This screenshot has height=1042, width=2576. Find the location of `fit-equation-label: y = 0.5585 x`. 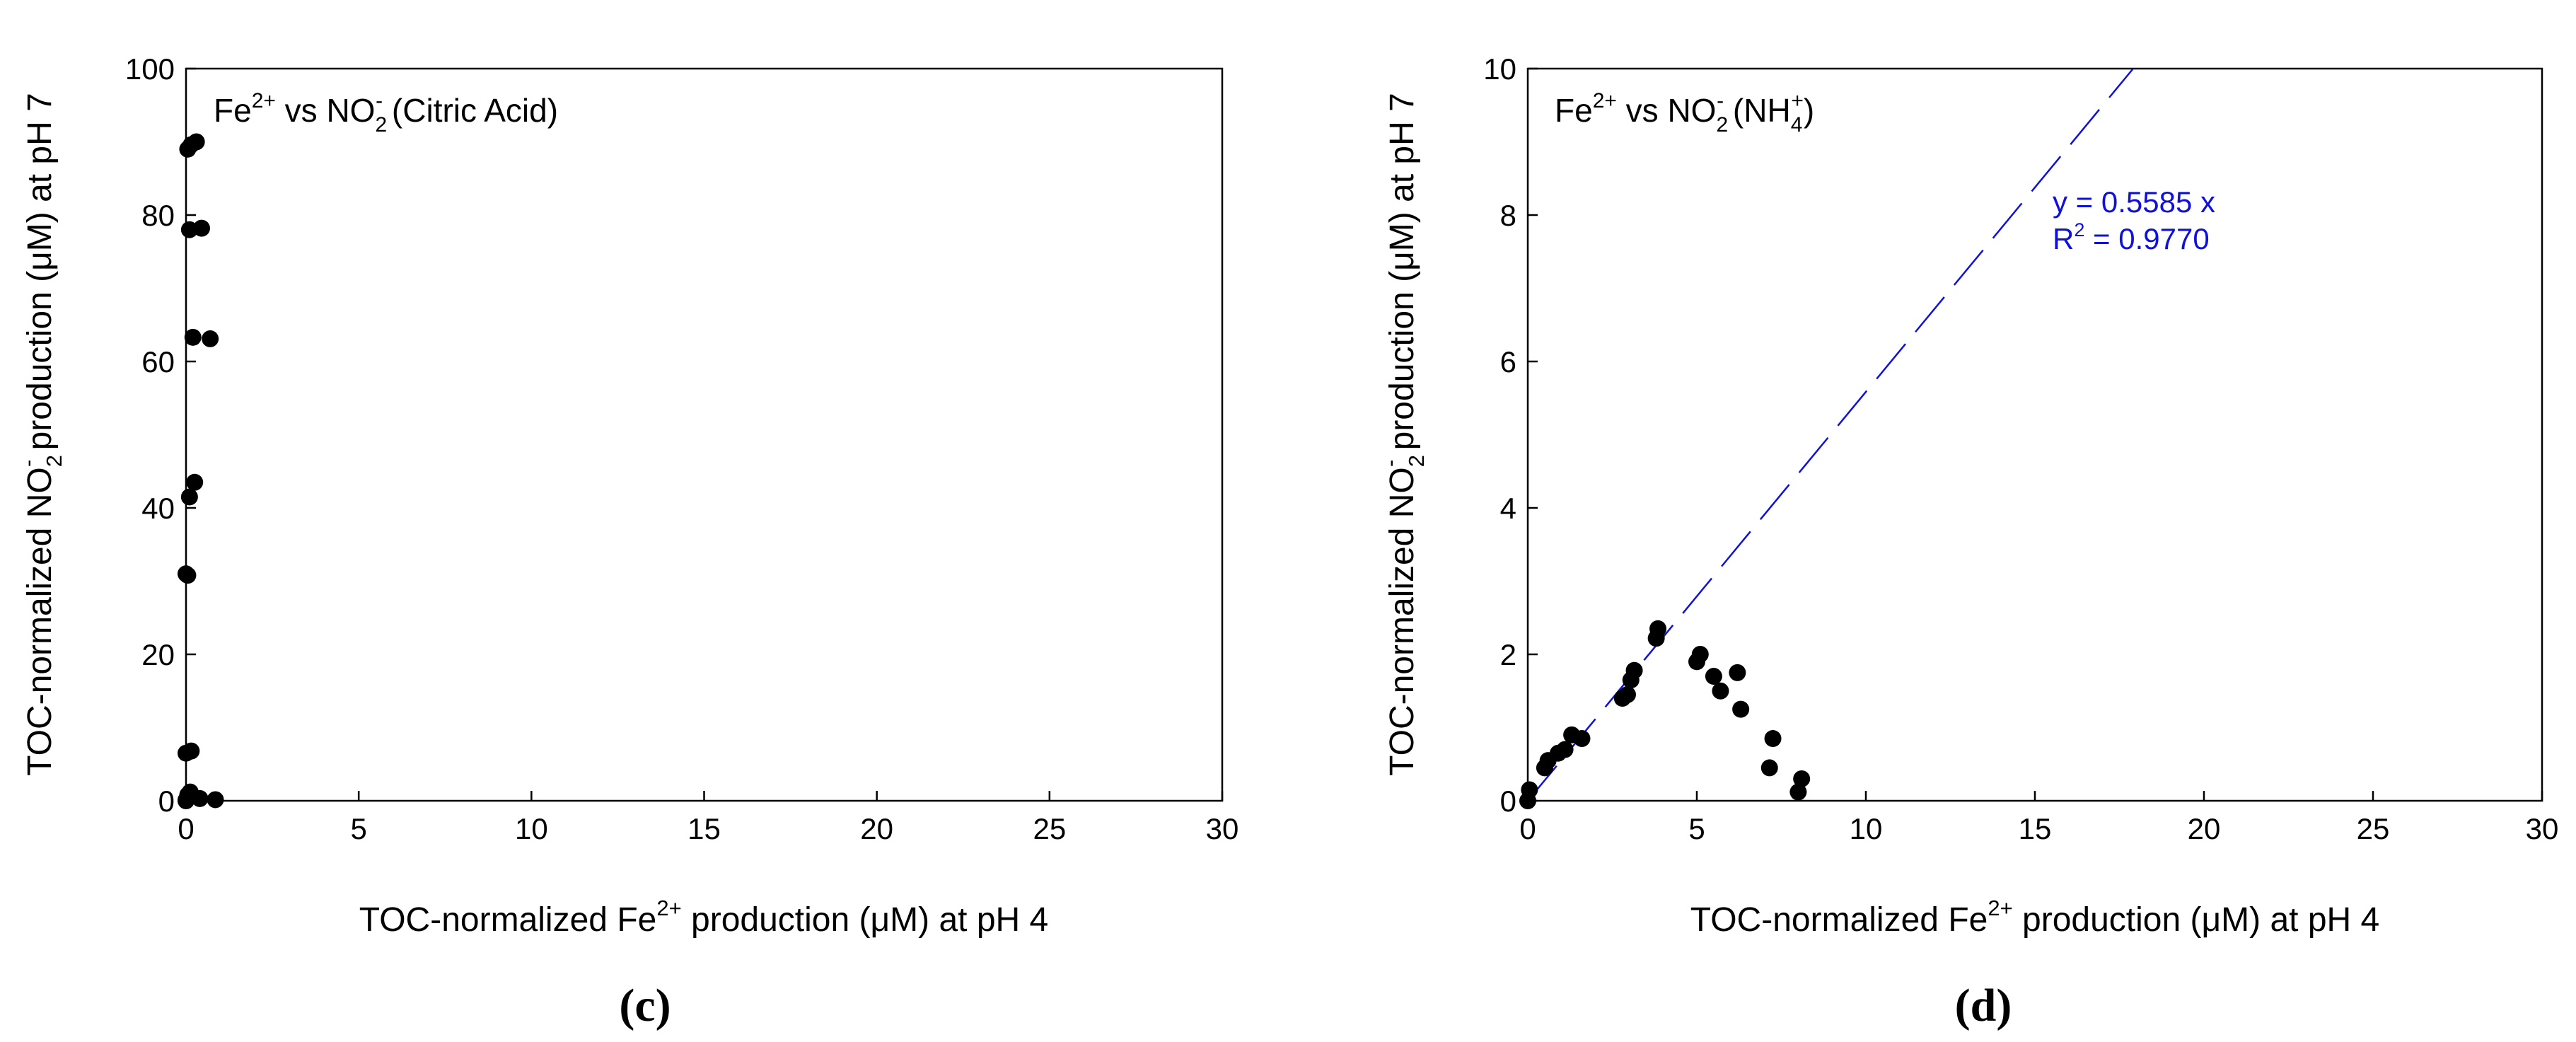

fit-equation-label: y = 0.5585 x is located at coordinates (2134, 202).